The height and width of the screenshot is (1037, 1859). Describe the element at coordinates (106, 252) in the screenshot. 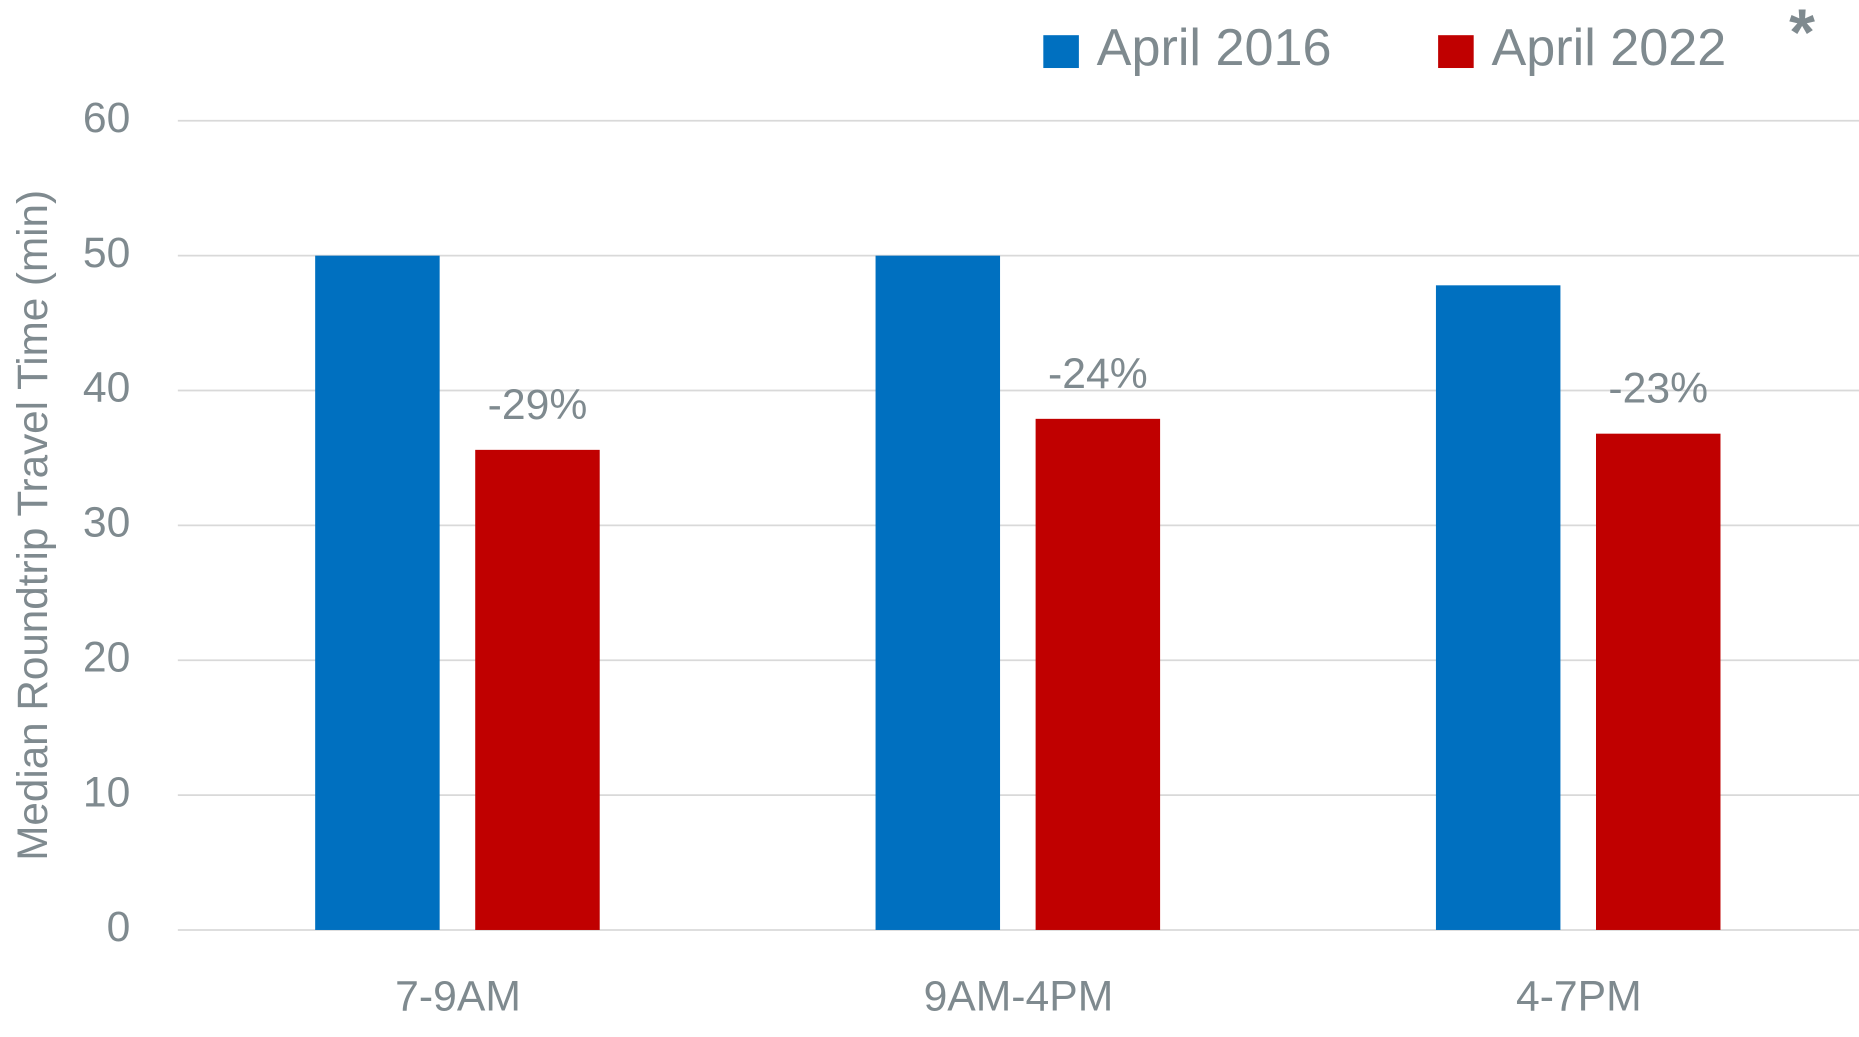

I see `y-tick-label: 50` at that location.